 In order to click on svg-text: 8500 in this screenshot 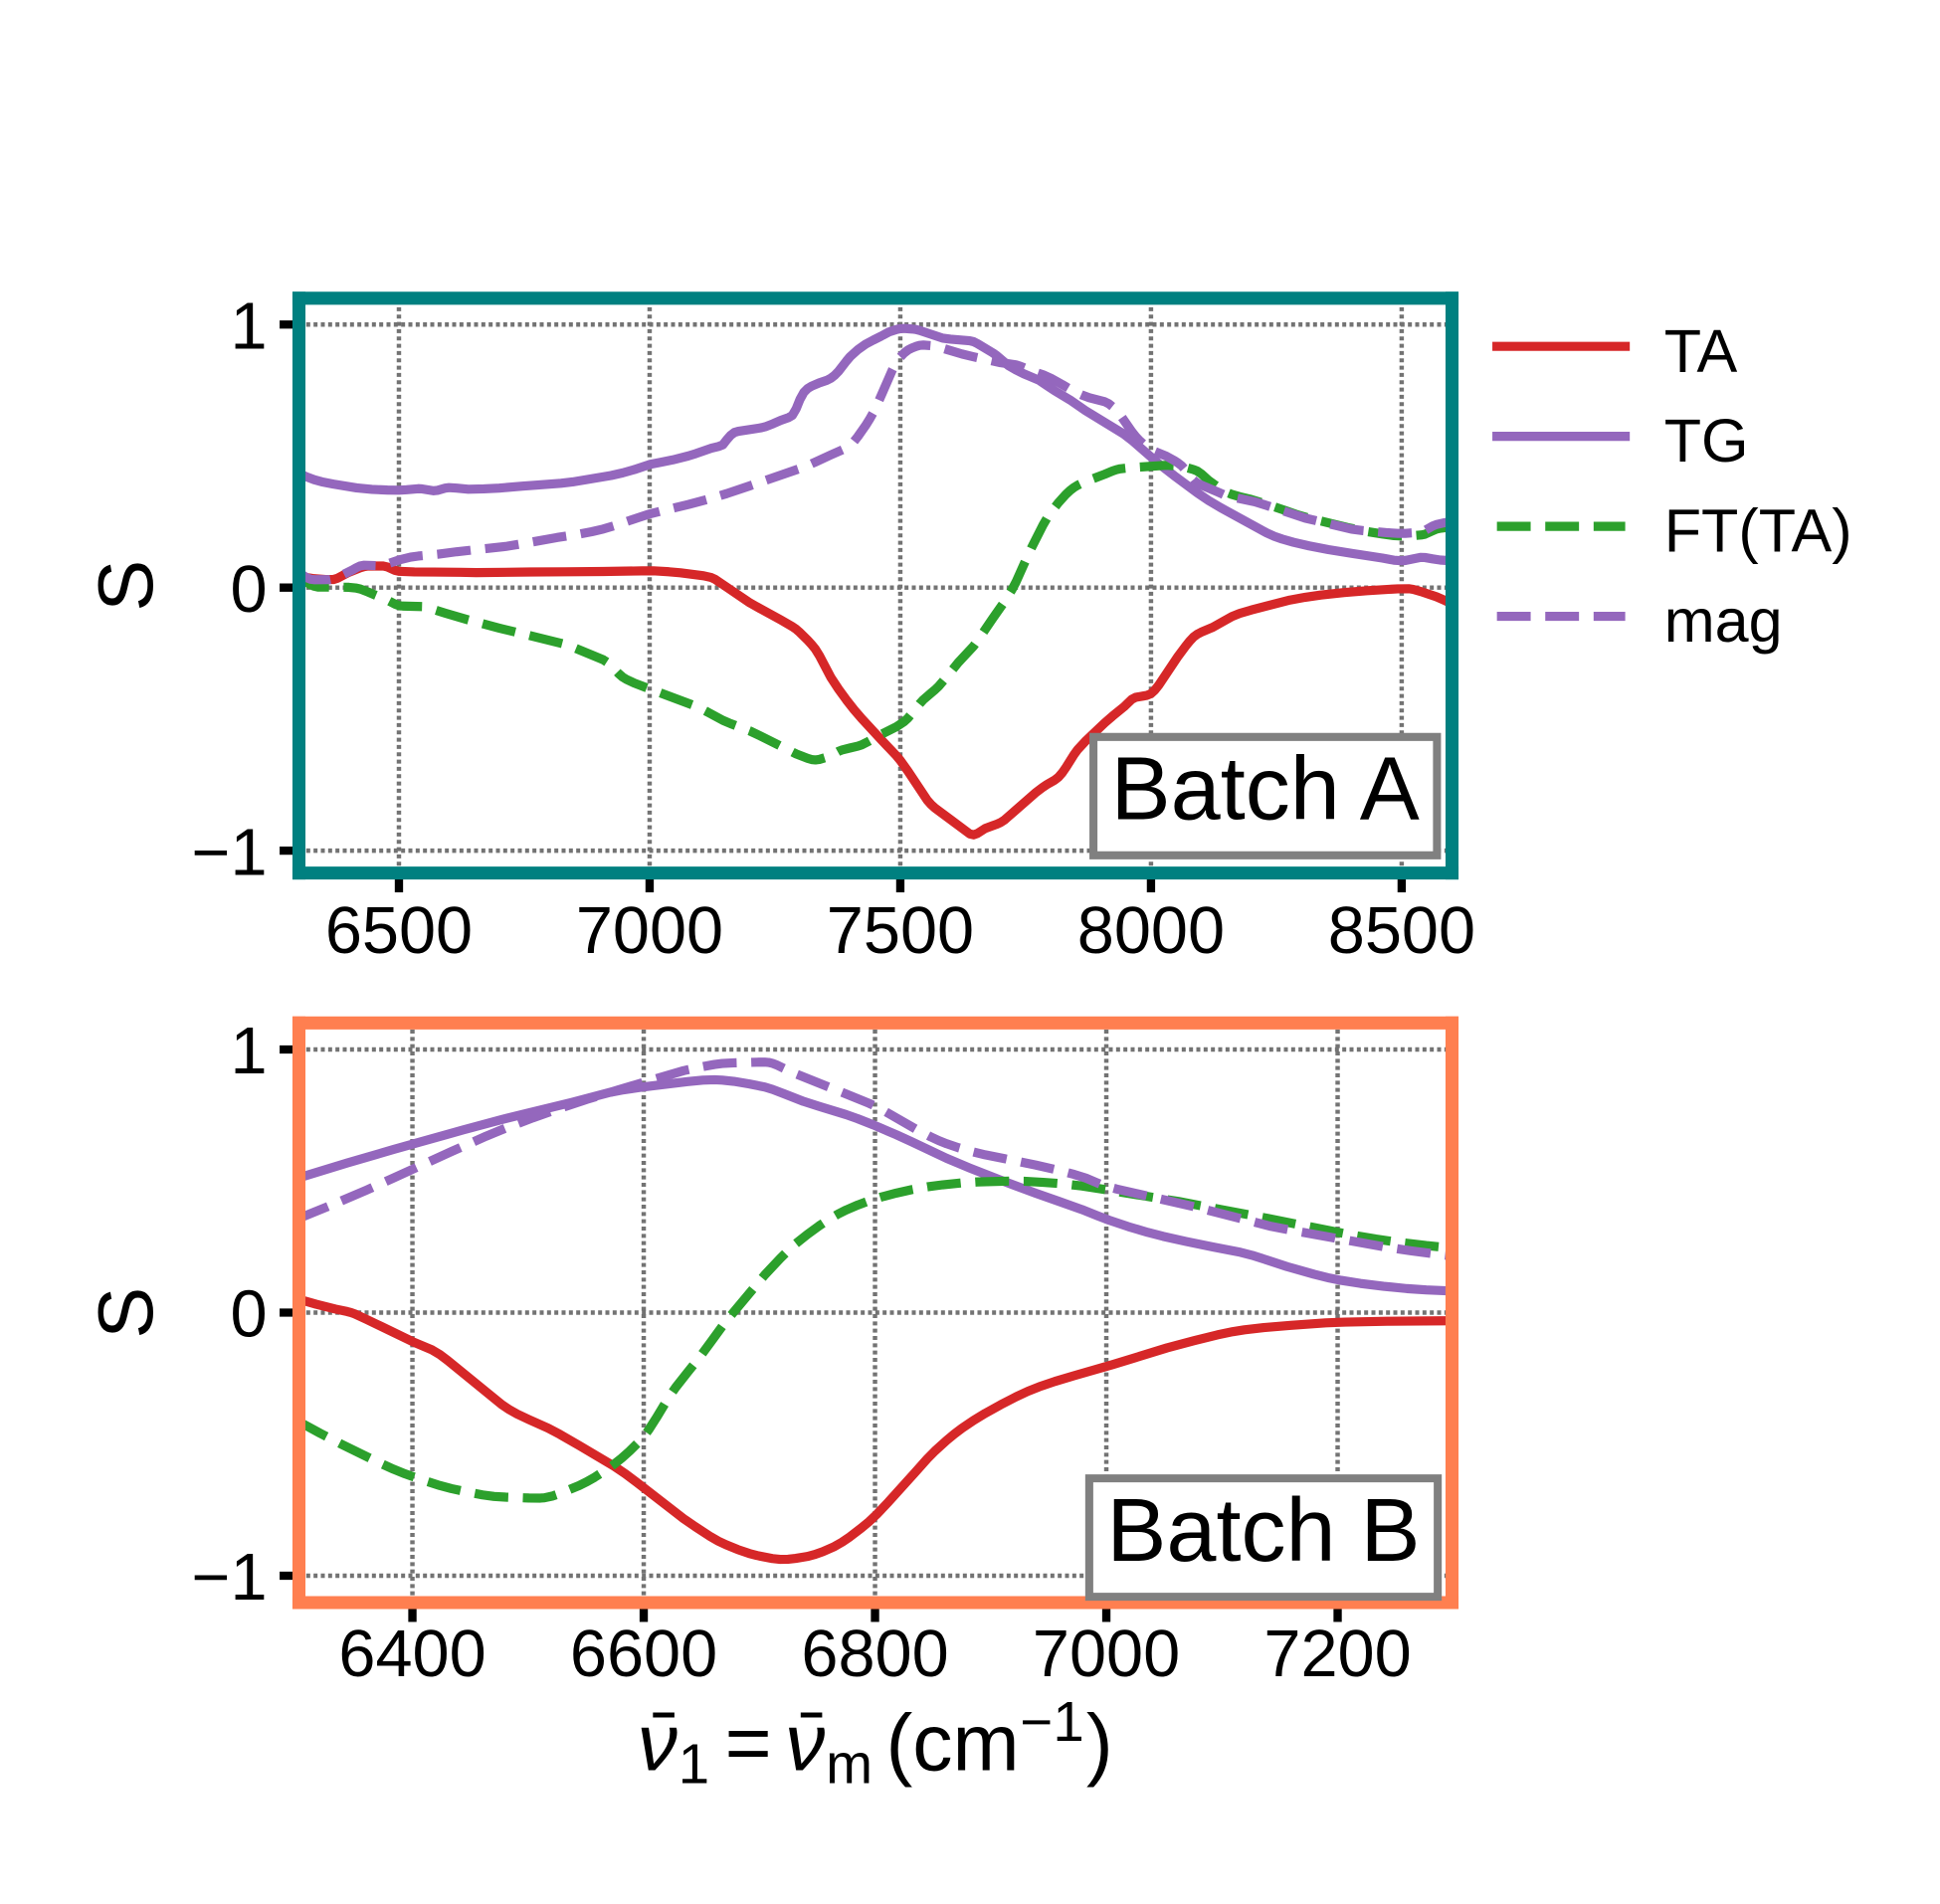, I will do `click(1401, 931)`.